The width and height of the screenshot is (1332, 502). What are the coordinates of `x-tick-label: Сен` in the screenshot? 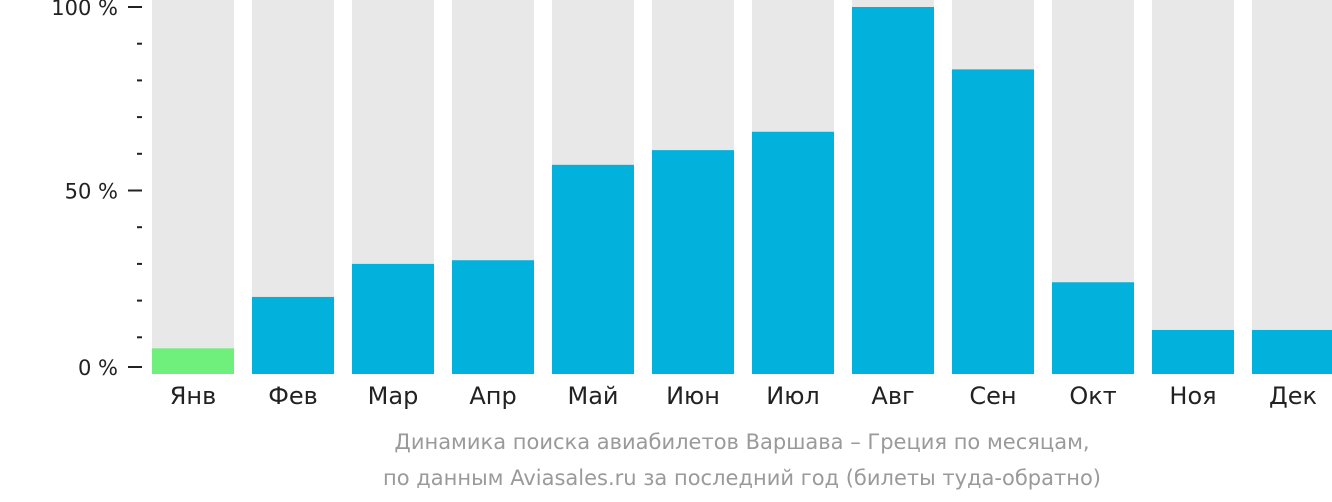 It's located at (992, 396).